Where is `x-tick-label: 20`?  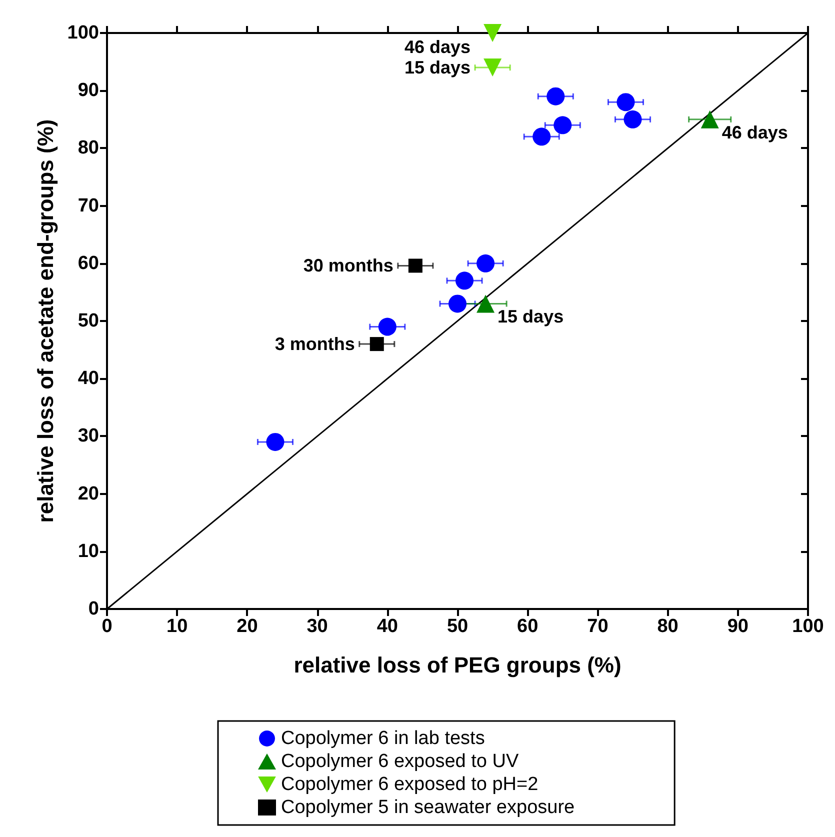 x-tick-label: 20 is located at coordinates (247, 626).